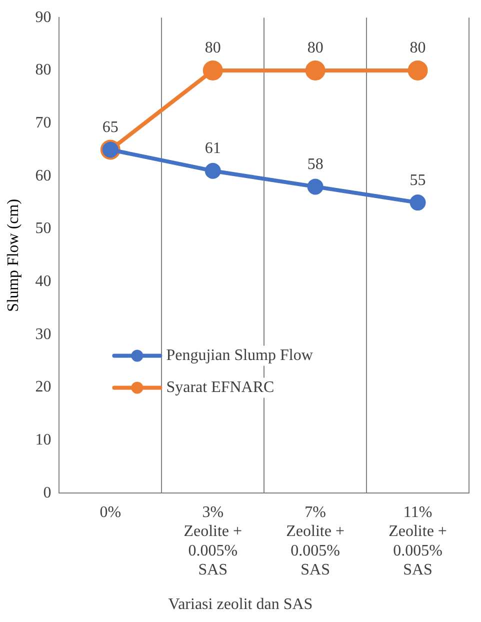 The image size is (481, 622). Describe the element at coordinates (212, 149) in the screenshot. I see `data-label: 61` at that location.